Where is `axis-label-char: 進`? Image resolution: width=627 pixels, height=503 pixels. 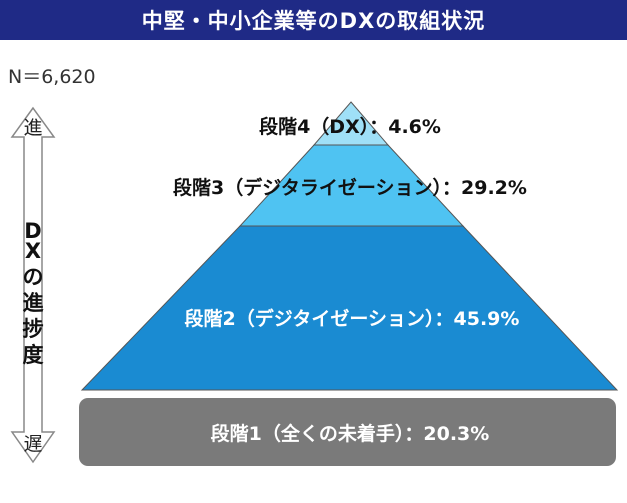
axis-label-char: 進 is located at coordinates (33, 303).